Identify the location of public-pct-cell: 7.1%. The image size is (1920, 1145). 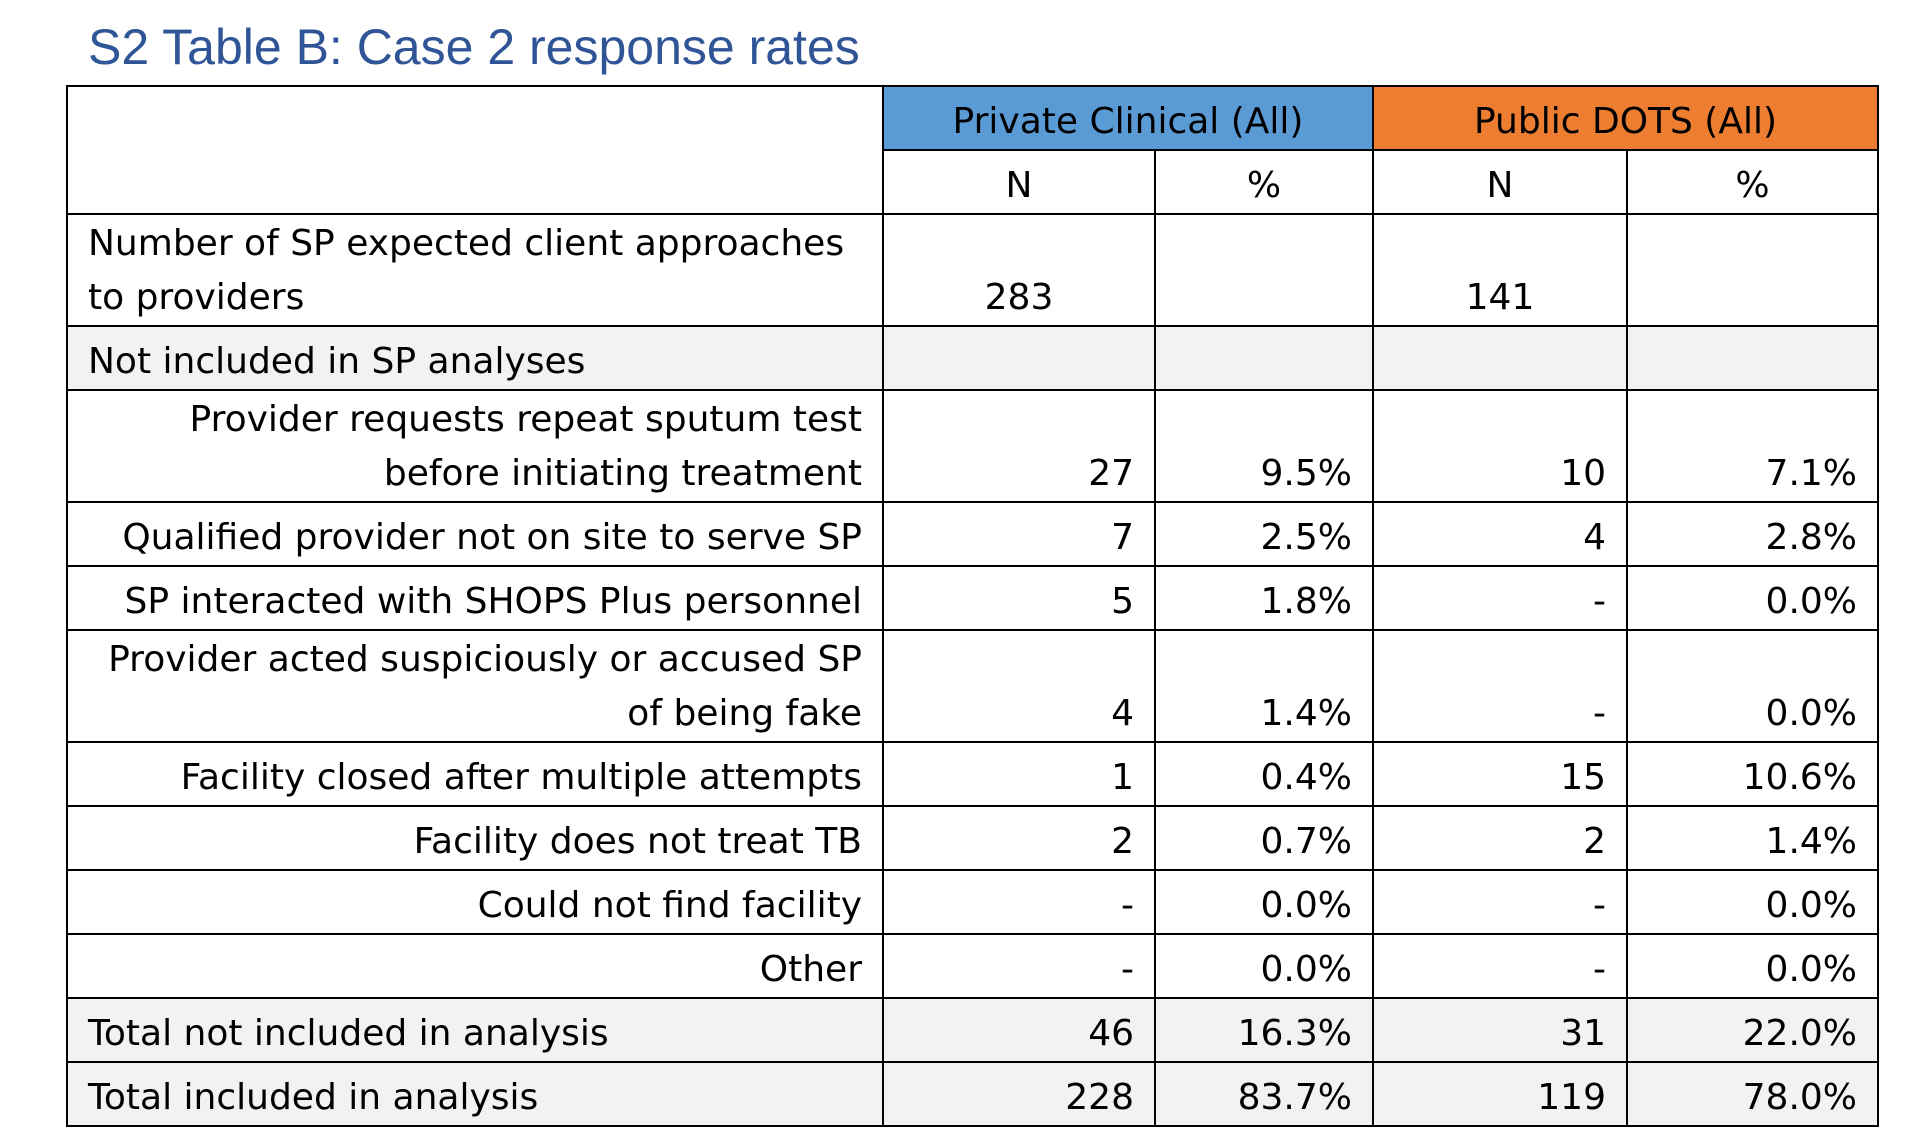
(1752, 446).